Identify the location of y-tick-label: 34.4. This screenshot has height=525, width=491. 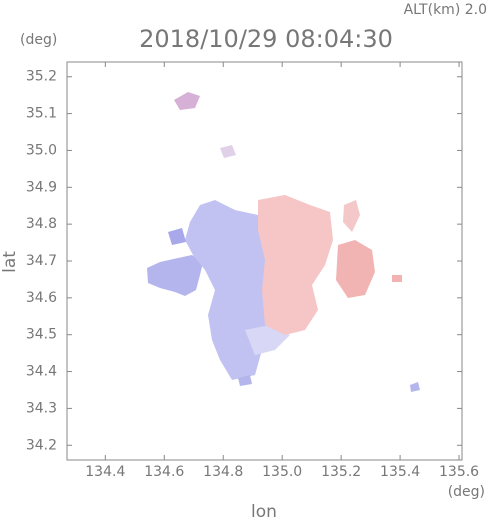
(41, 372).